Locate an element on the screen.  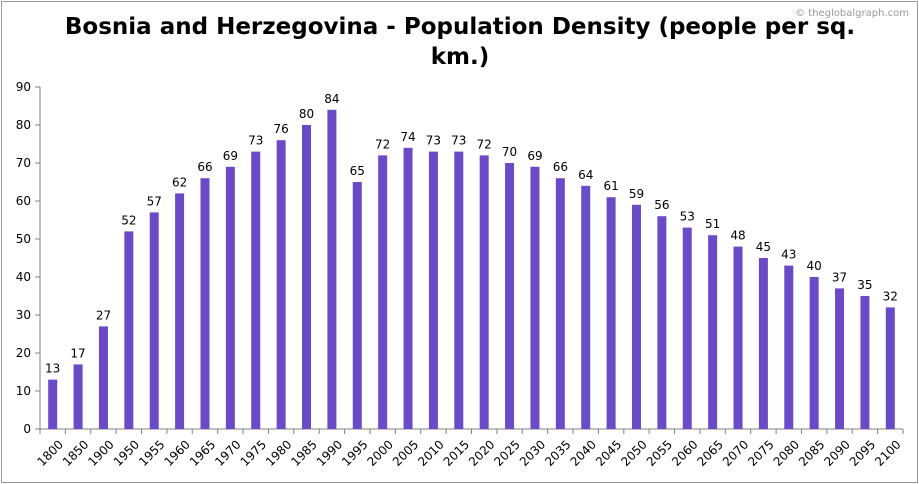
y-tick-label: 90 is located at coordinates (23, 87).